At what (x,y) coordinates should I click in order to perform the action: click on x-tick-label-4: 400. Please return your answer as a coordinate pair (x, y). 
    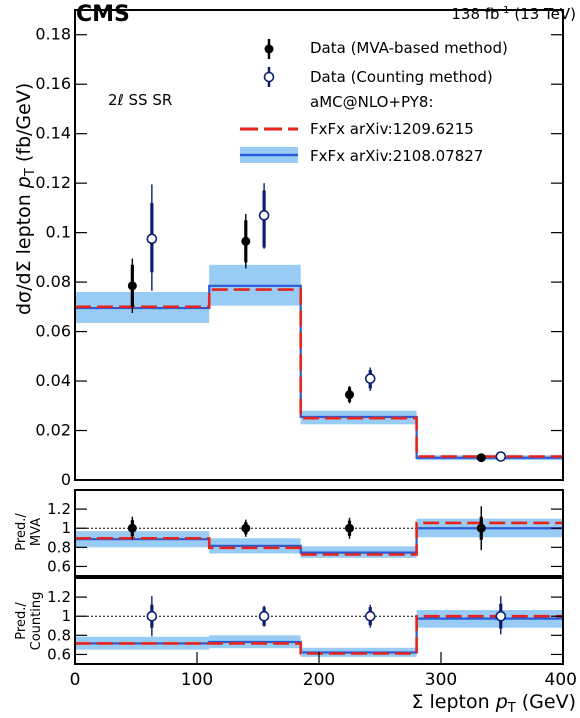
    Looking at the image, I should click on (561, 680).